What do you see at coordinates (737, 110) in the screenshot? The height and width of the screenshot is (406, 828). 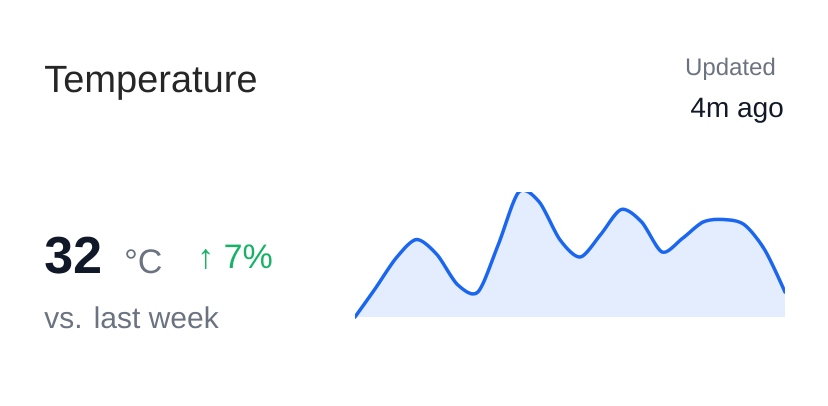 I see `text: 4m ago` at bounding box center [737, 110].